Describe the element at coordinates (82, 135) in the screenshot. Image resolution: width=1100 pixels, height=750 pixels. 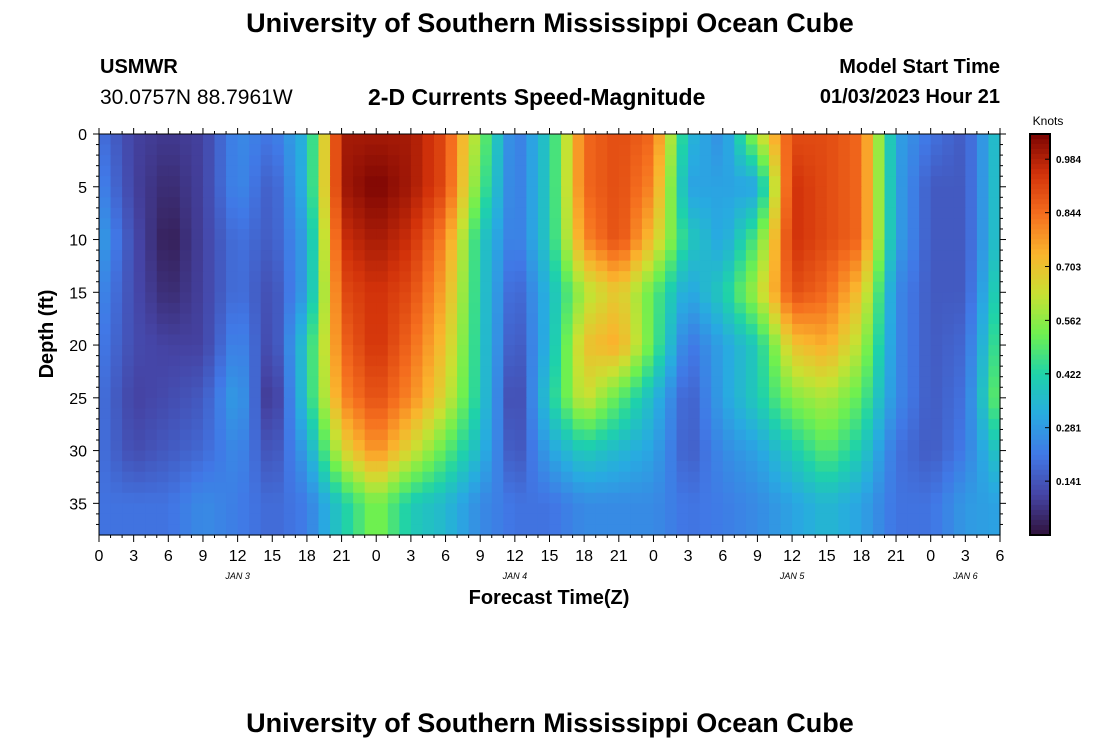
I see `y-tick-label: 0` at that location.